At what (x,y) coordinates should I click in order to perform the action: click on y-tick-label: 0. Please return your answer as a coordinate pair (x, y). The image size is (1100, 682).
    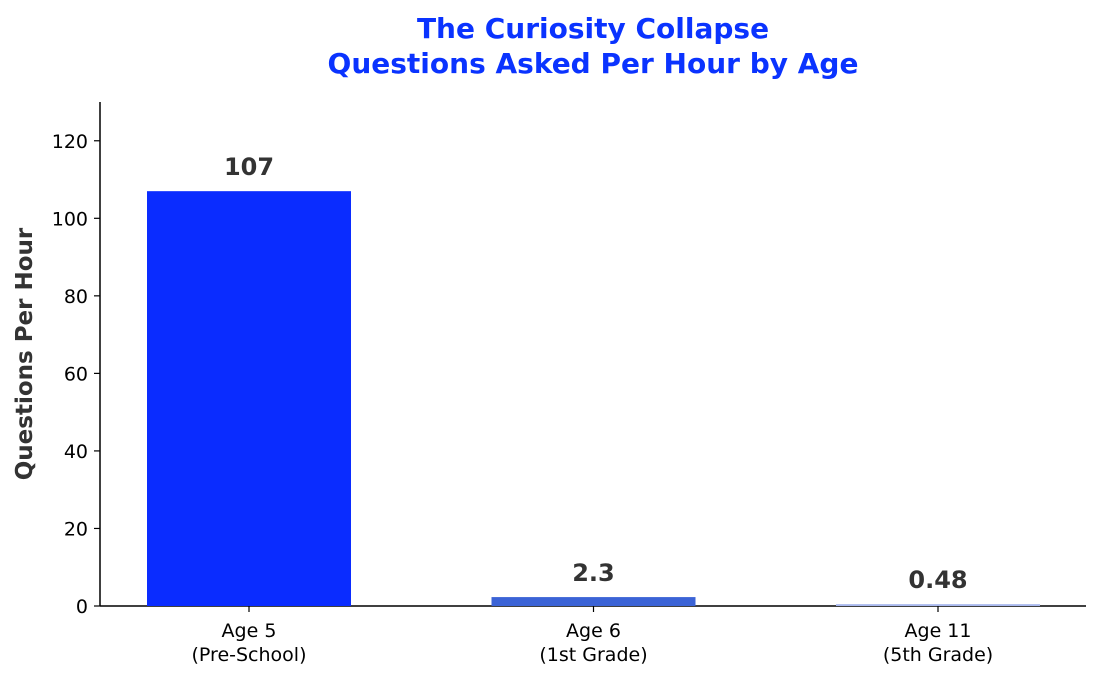
    Looking at the image, I should click on (82, 607).